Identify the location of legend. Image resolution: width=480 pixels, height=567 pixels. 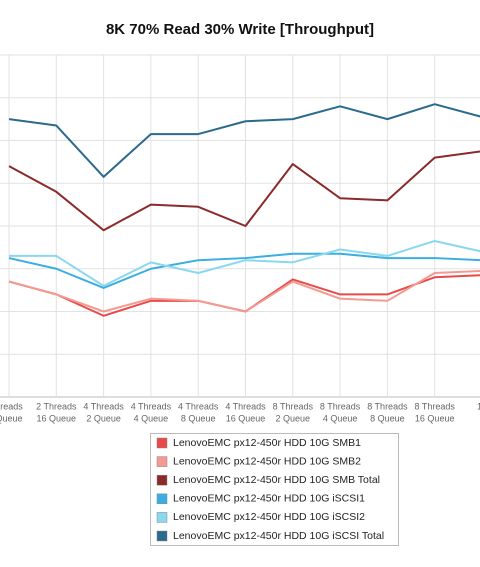
(274, 489).